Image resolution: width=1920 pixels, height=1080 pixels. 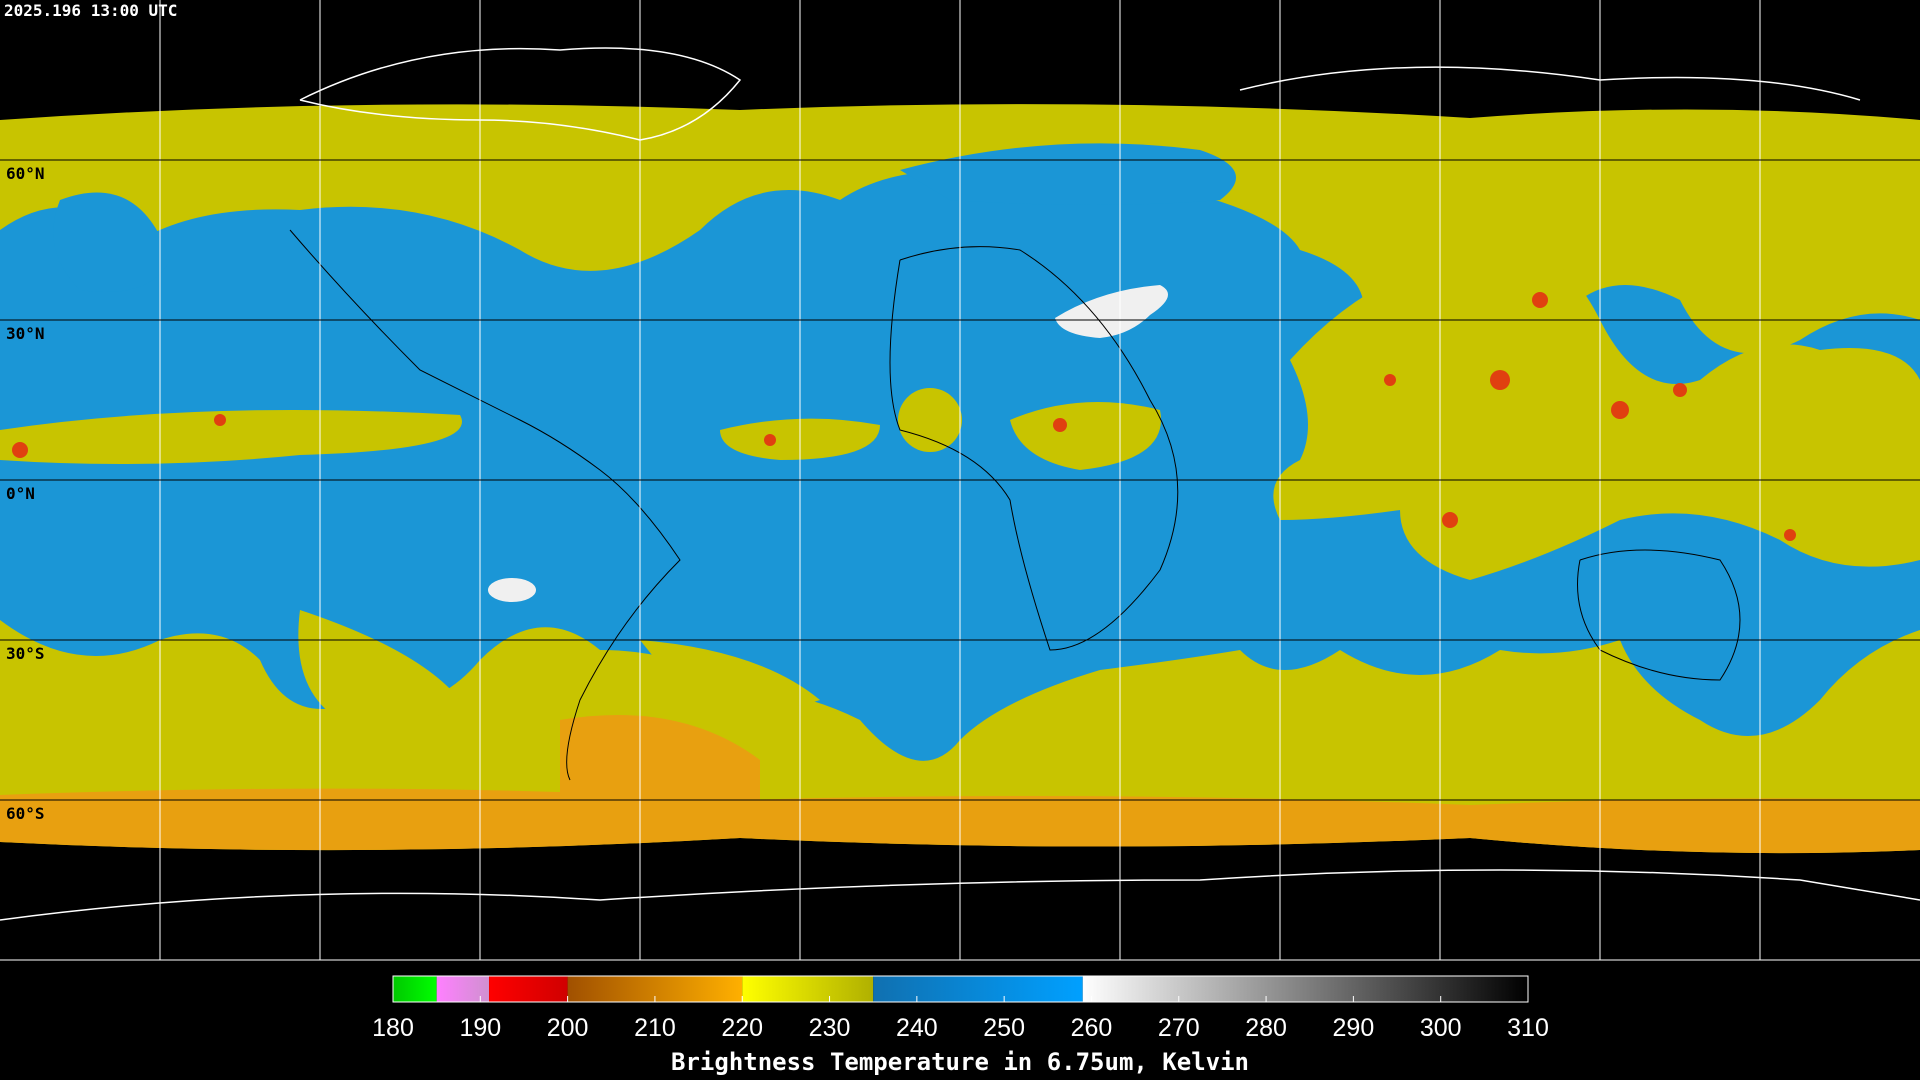 I want to click on lat-label: 60°N, so click(x=25, y=173).